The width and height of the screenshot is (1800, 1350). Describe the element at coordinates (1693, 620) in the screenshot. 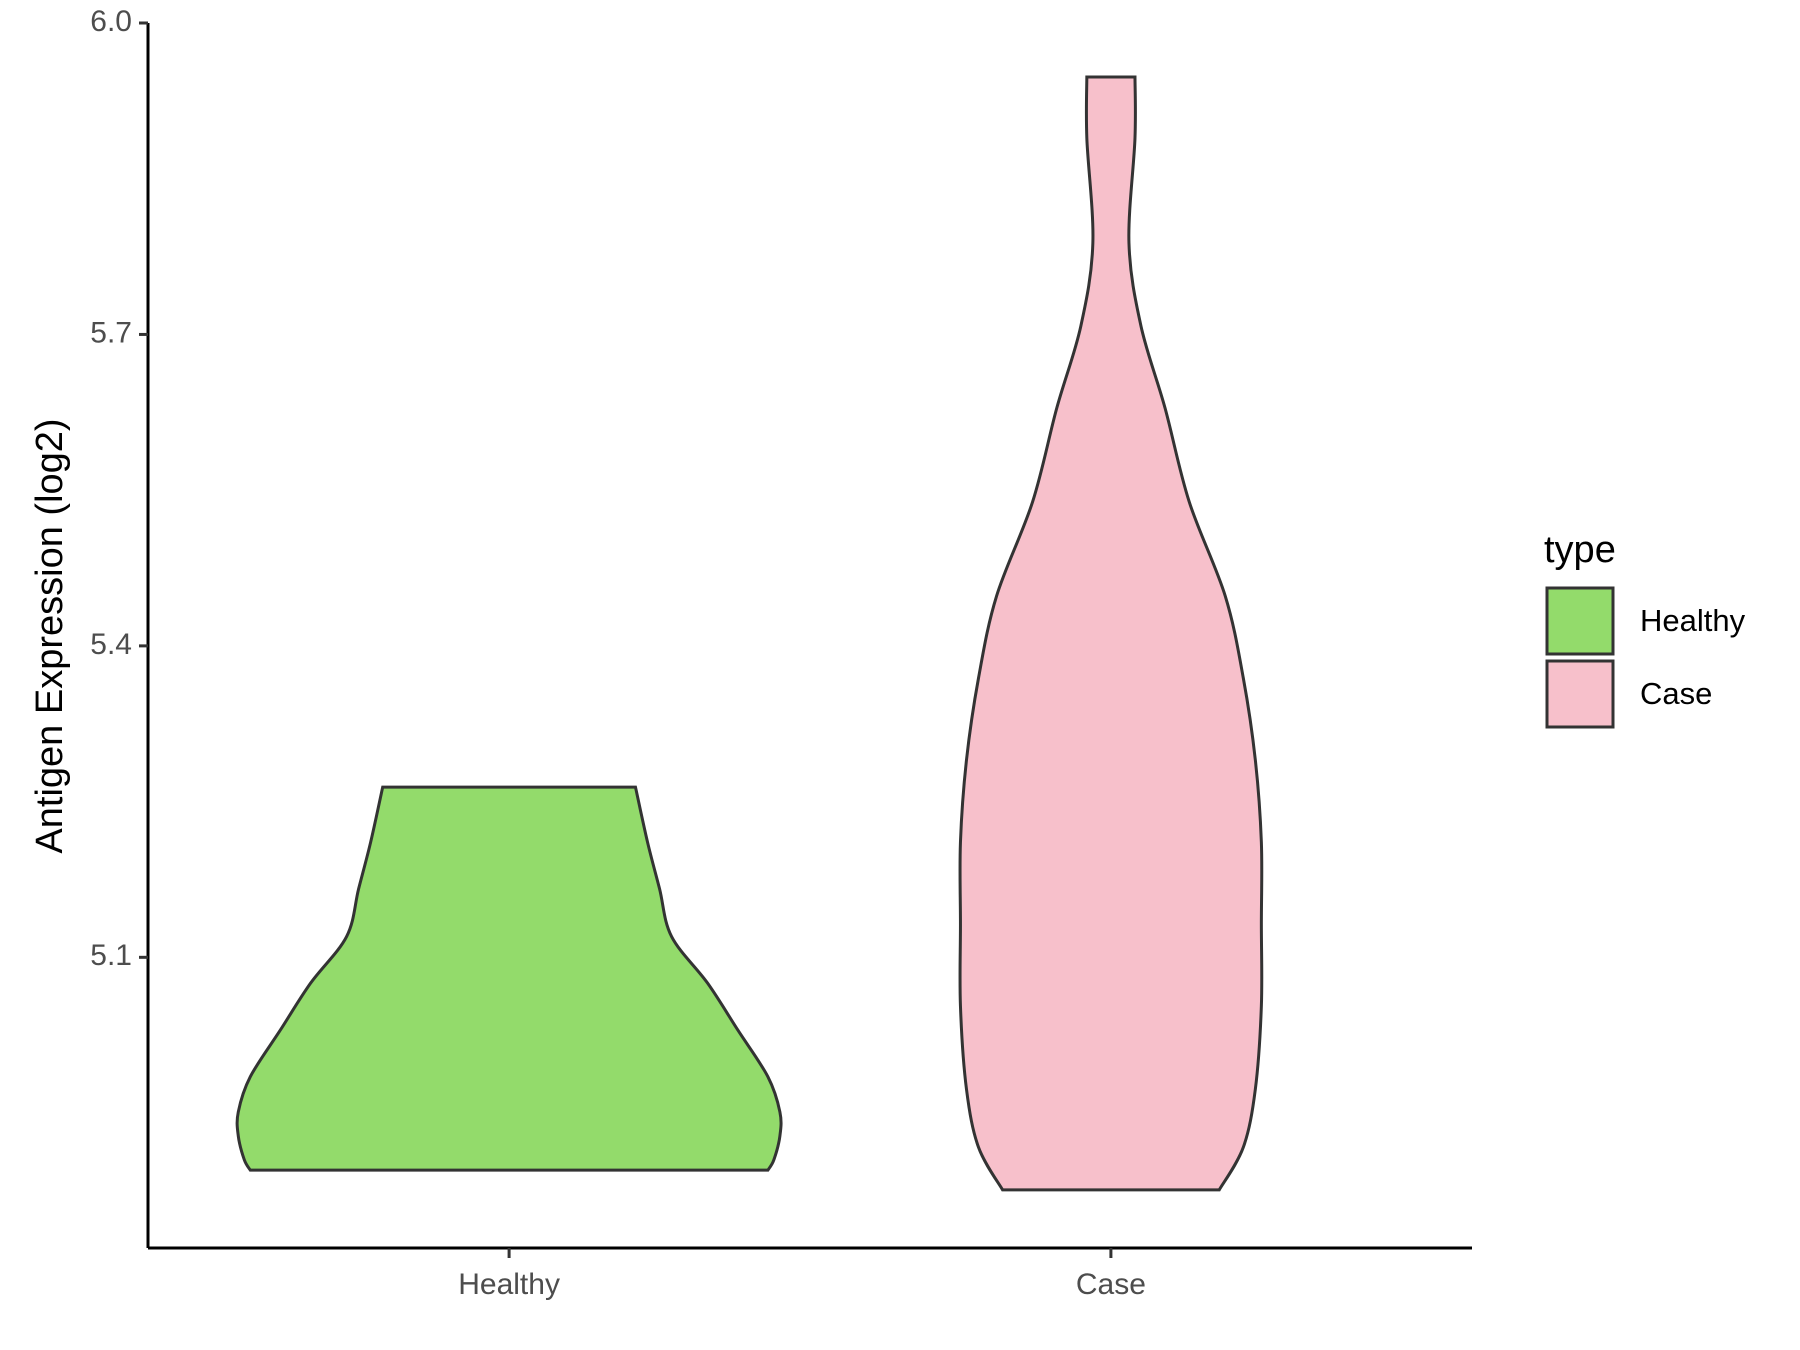

I see `legend-label: Healthy` at that location.